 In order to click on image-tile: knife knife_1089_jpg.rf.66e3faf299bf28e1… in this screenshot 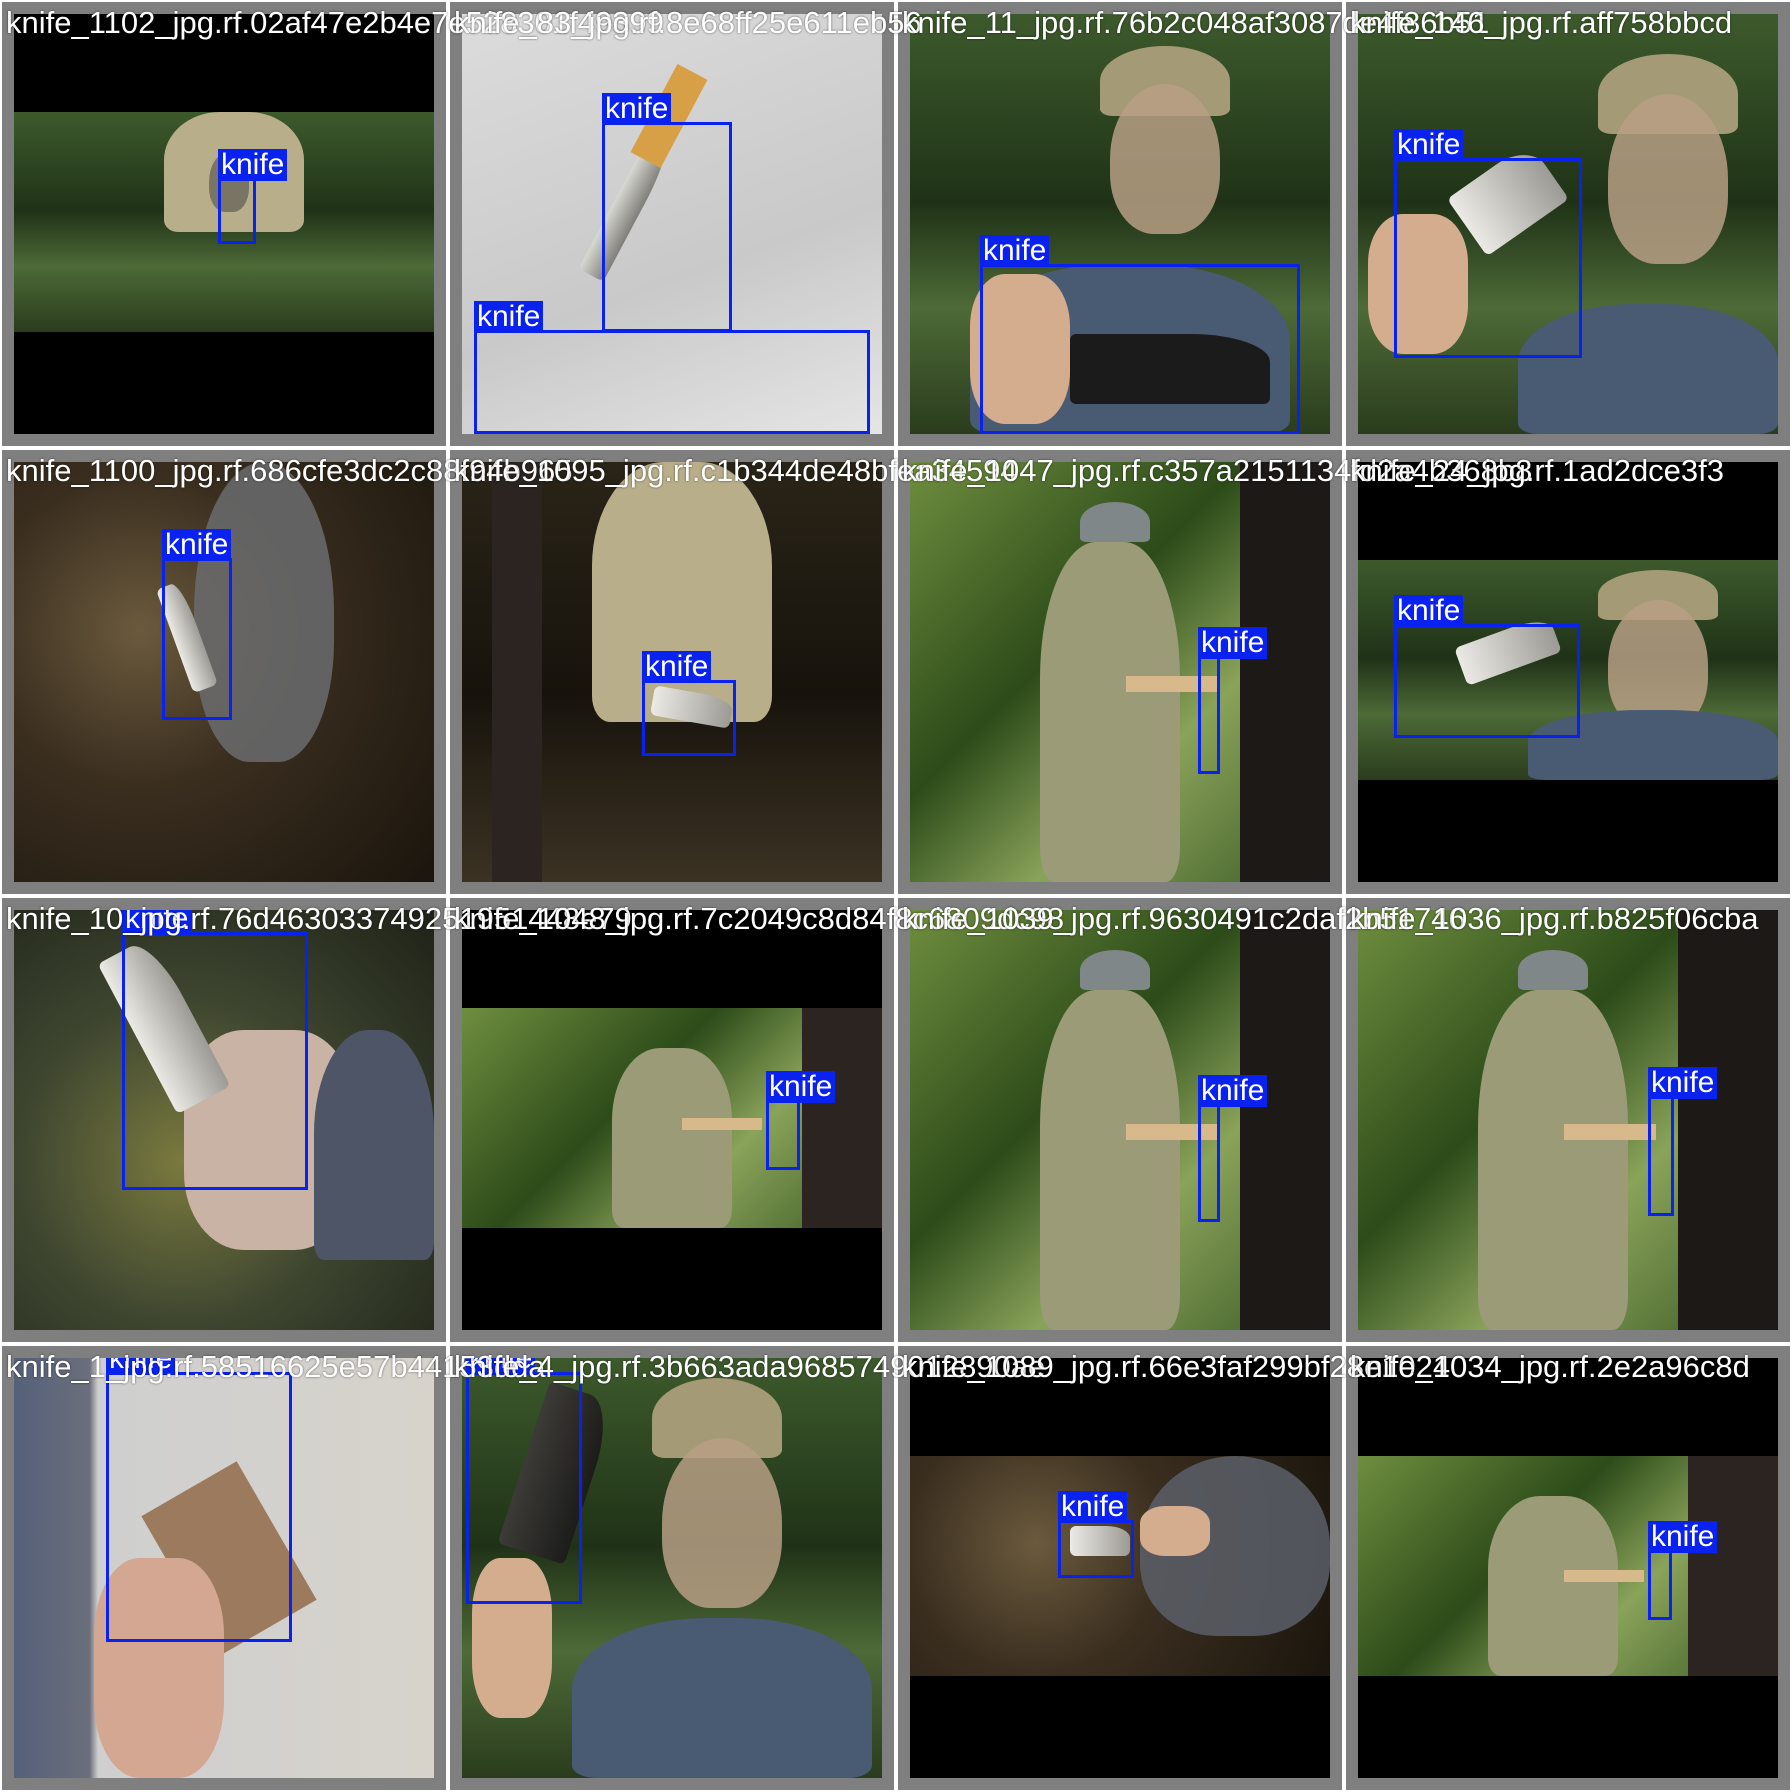, I will do `click(1181, 1568)`.